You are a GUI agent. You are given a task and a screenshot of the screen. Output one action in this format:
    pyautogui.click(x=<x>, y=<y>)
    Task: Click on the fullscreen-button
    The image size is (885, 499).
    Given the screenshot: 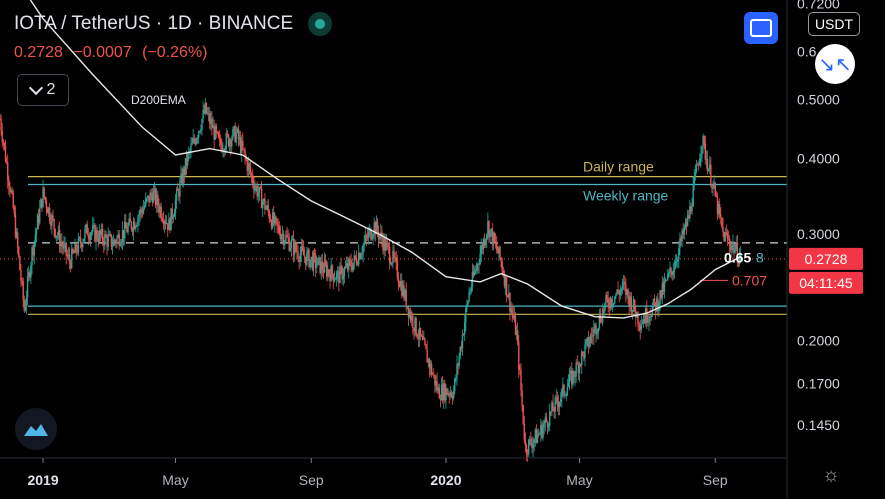 What is the action you would take?
    pyautogui.click(x=761, y=28)
    